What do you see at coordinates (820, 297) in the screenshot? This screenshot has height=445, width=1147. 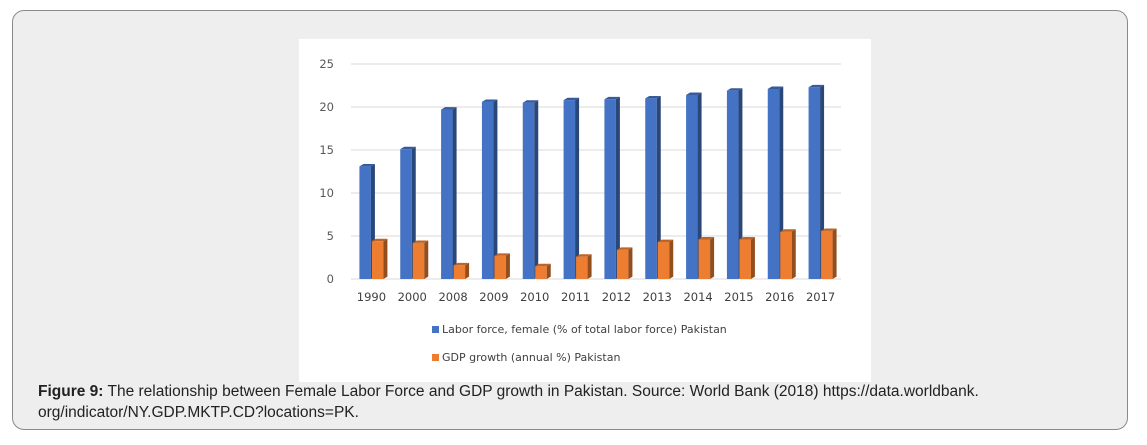 I see `x-tick-label: 2017` at bounding box center [820, 297].